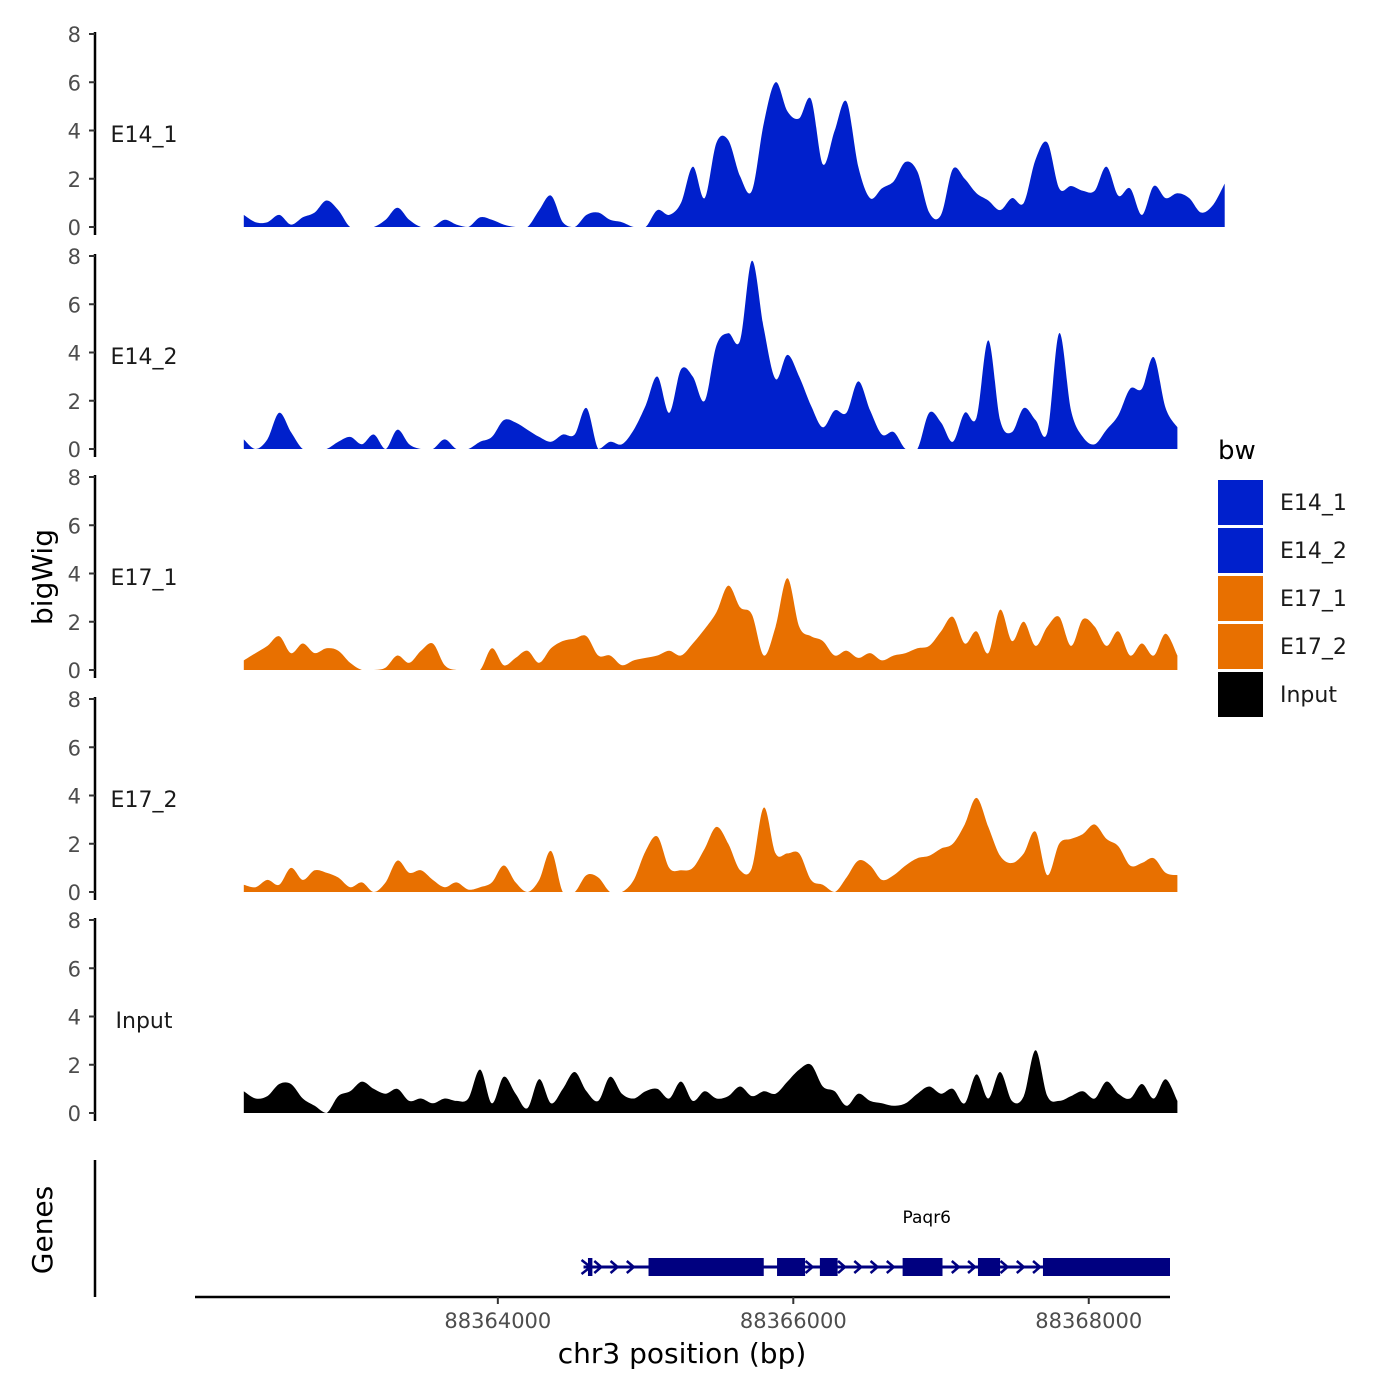 The image size is (1400, 1400). I want to click on track-label-e17-2: E17_2, so click(144, 800).